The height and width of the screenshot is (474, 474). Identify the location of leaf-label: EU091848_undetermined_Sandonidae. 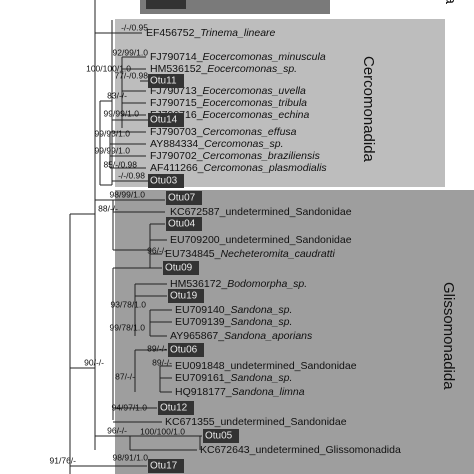
(266, 366).